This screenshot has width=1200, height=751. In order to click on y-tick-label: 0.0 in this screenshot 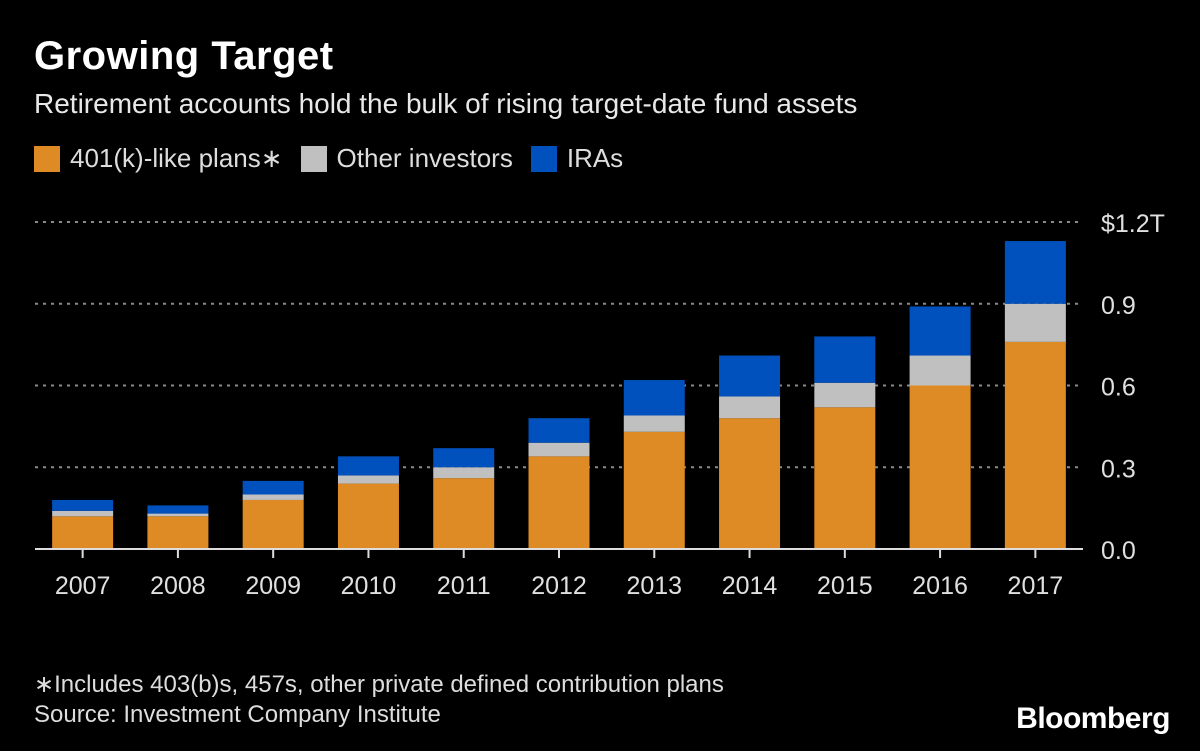, I will do `click(1118, 551)`.